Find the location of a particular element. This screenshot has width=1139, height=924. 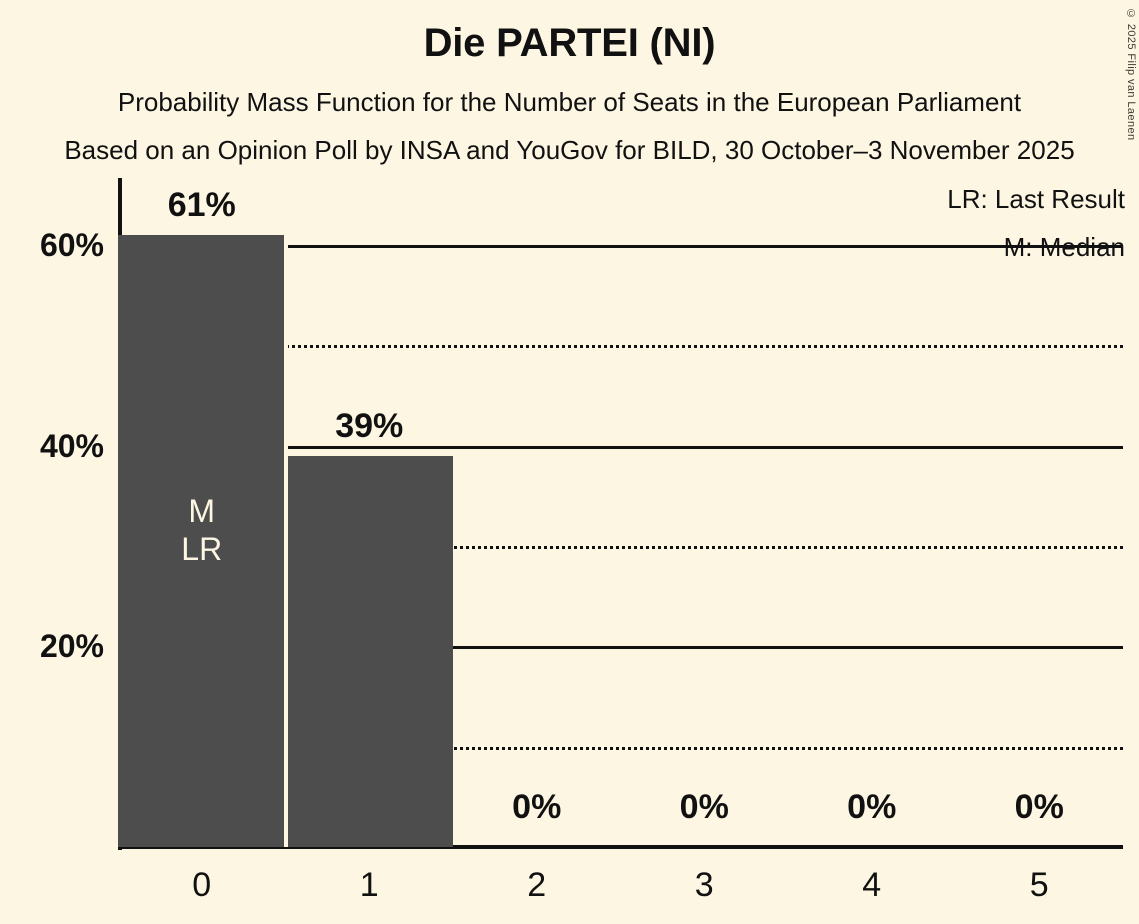

bar-value-label-0: 61% is located at coordinates (201, 204).